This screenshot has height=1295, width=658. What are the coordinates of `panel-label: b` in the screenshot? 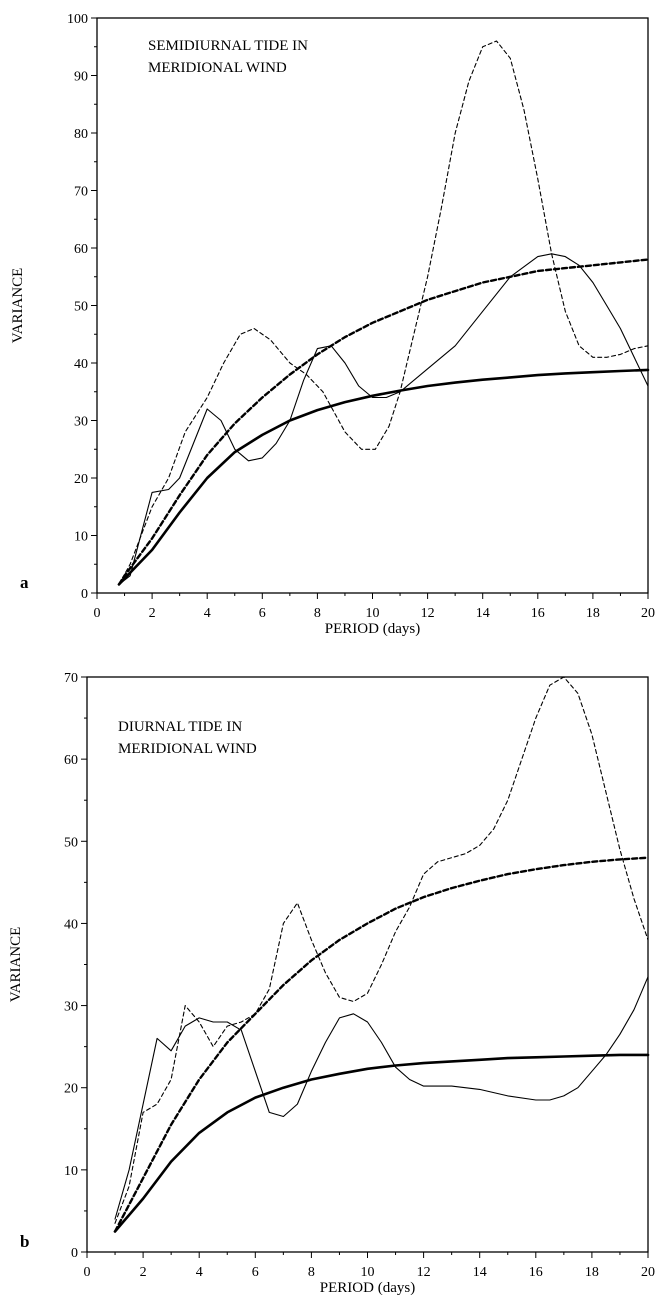 It's located at (24, 1241).